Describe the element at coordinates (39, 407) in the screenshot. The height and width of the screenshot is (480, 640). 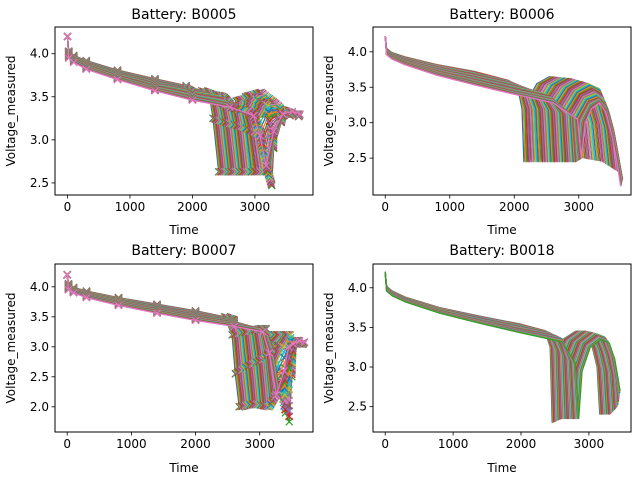
I see `y-tick-label: 2.0` at that location.